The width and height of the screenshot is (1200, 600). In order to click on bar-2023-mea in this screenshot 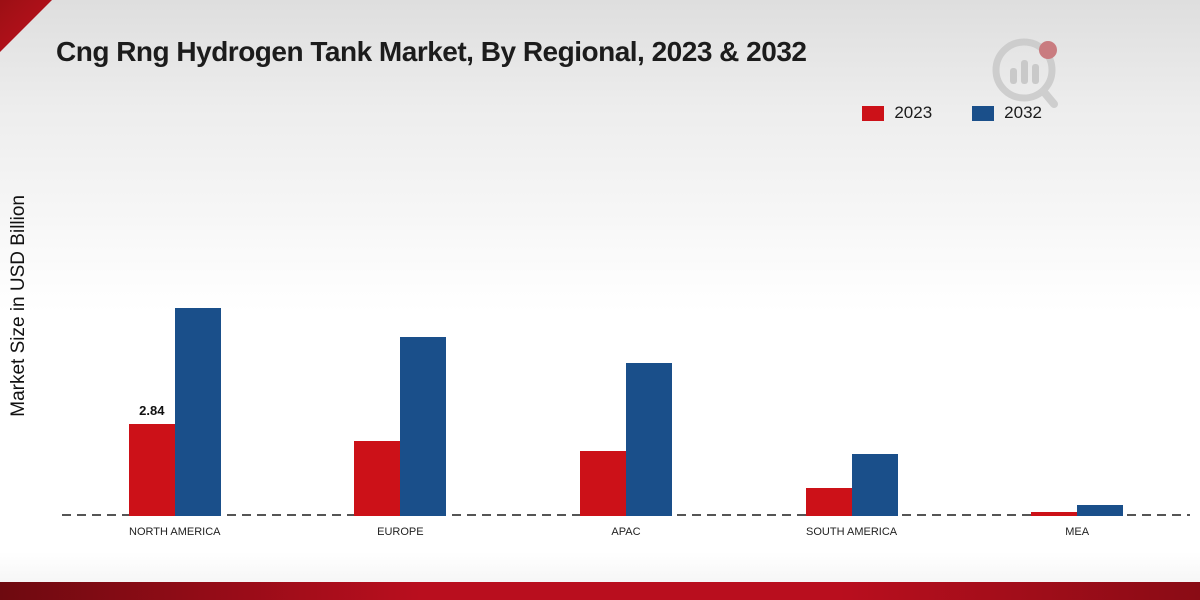, I will do `click(1054, 514)`.